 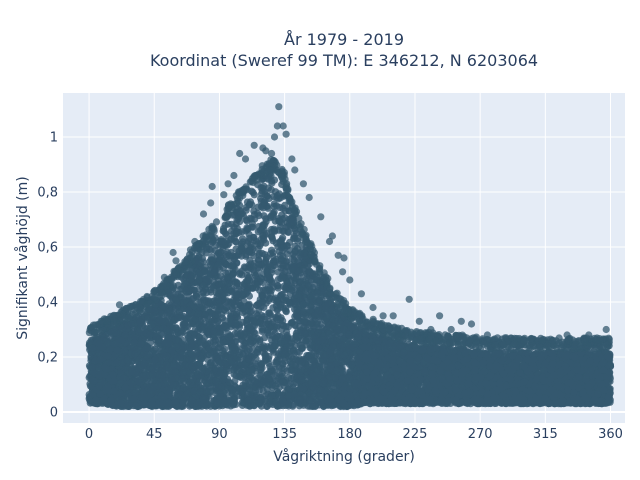 What do you see at coordinates (250, 312) in the screenshot?
I see `data-point` at bounding box center [250, 312].